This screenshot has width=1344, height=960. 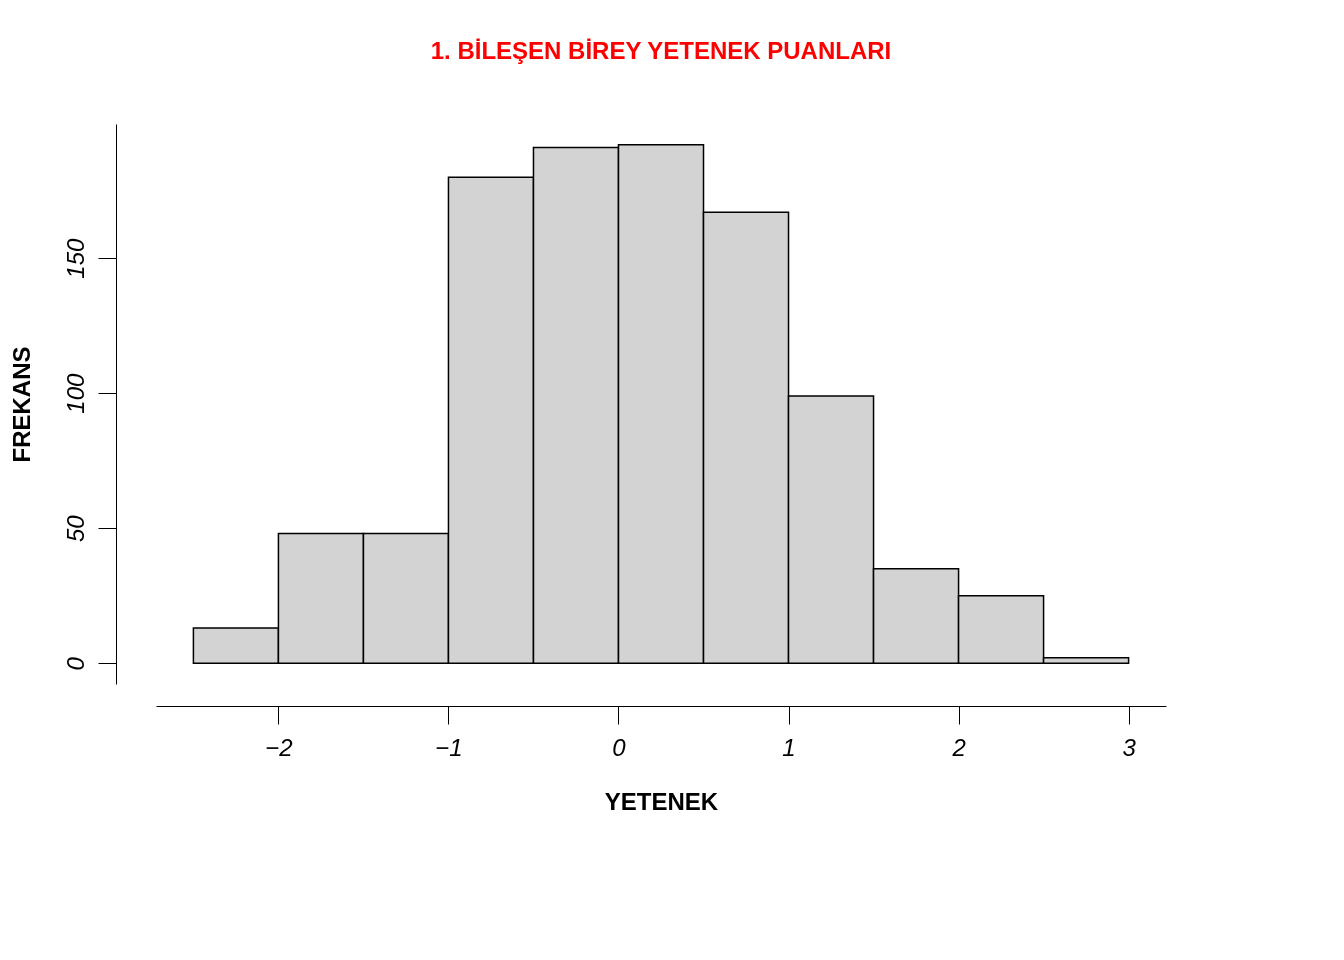 I want to click on y-tick-label: 0, so click(x=75, y=663).